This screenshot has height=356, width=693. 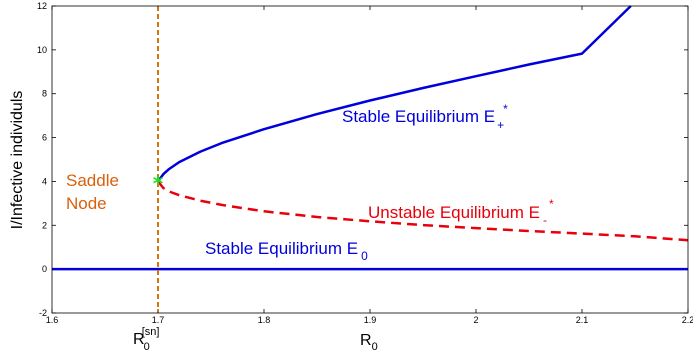 What do you see at coordinates (52, 320) in the screenshot?
I see `x-tick-label: 1.6` at bounding box center [52, 320].